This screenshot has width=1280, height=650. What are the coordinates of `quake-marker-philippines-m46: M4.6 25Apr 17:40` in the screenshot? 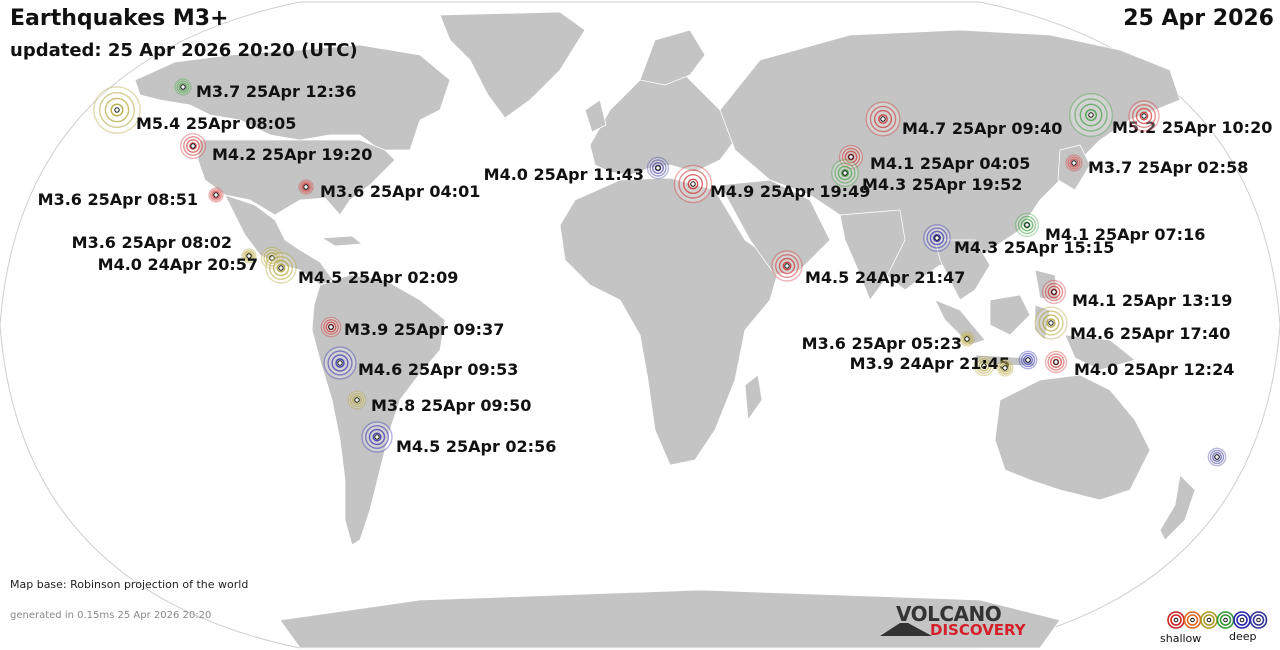 It's located at (1132, 324).